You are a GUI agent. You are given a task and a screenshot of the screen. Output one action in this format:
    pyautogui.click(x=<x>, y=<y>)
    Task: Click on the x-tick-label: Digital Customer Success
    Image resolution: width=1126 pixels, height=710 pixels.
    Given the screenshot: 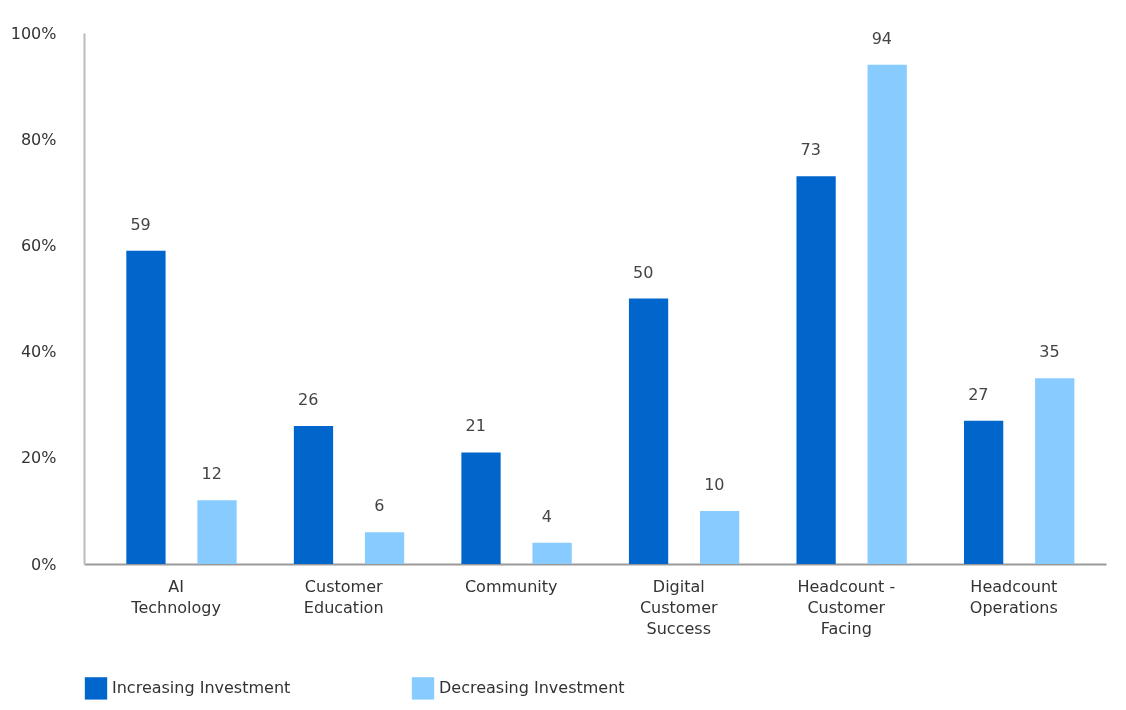 What is the action you would take?
    pyautogui.click(x=679, y=607)
    